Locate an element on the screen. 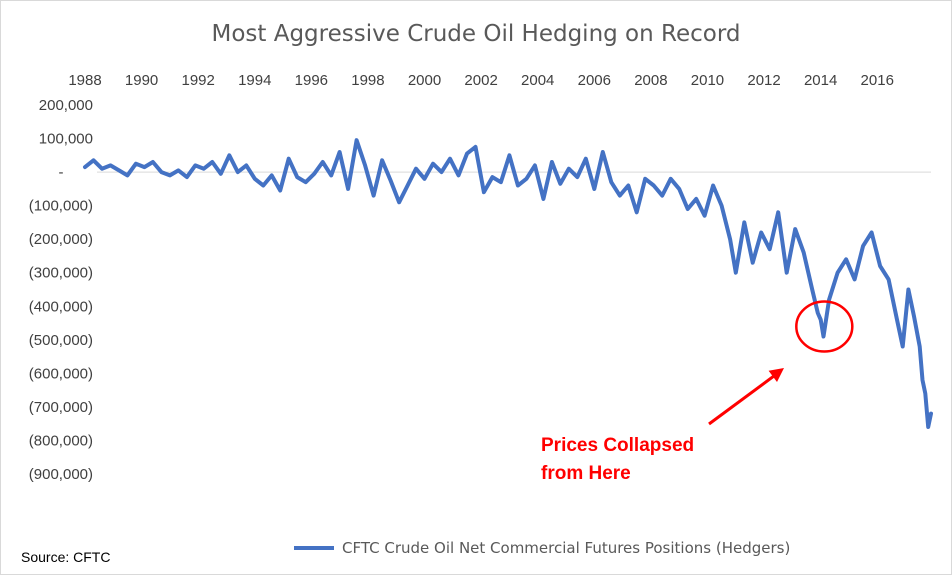 The image size is (952, 575). x-tick-label: 2016 is located at coordinates (877, 80).